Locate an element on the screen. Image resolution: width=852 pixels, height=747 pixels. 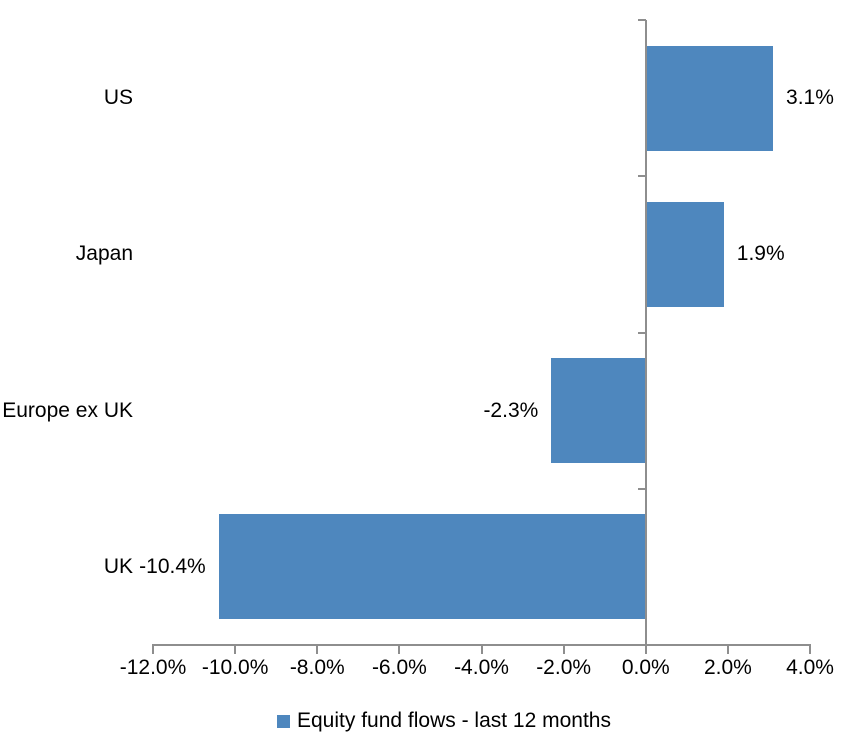
category-label: Europe ex UK is located at coordinates (67, 410).